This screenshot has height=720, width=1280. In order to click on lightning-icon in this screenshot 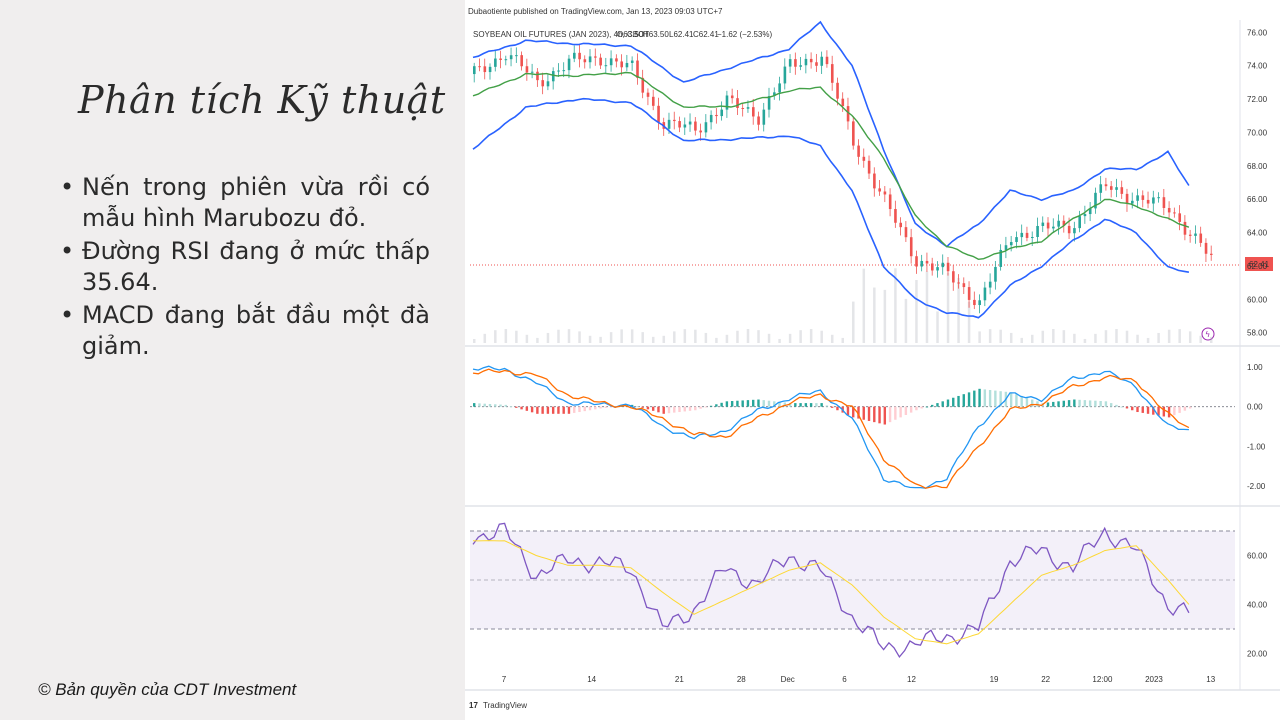, I will do `click(1208, 334)`.